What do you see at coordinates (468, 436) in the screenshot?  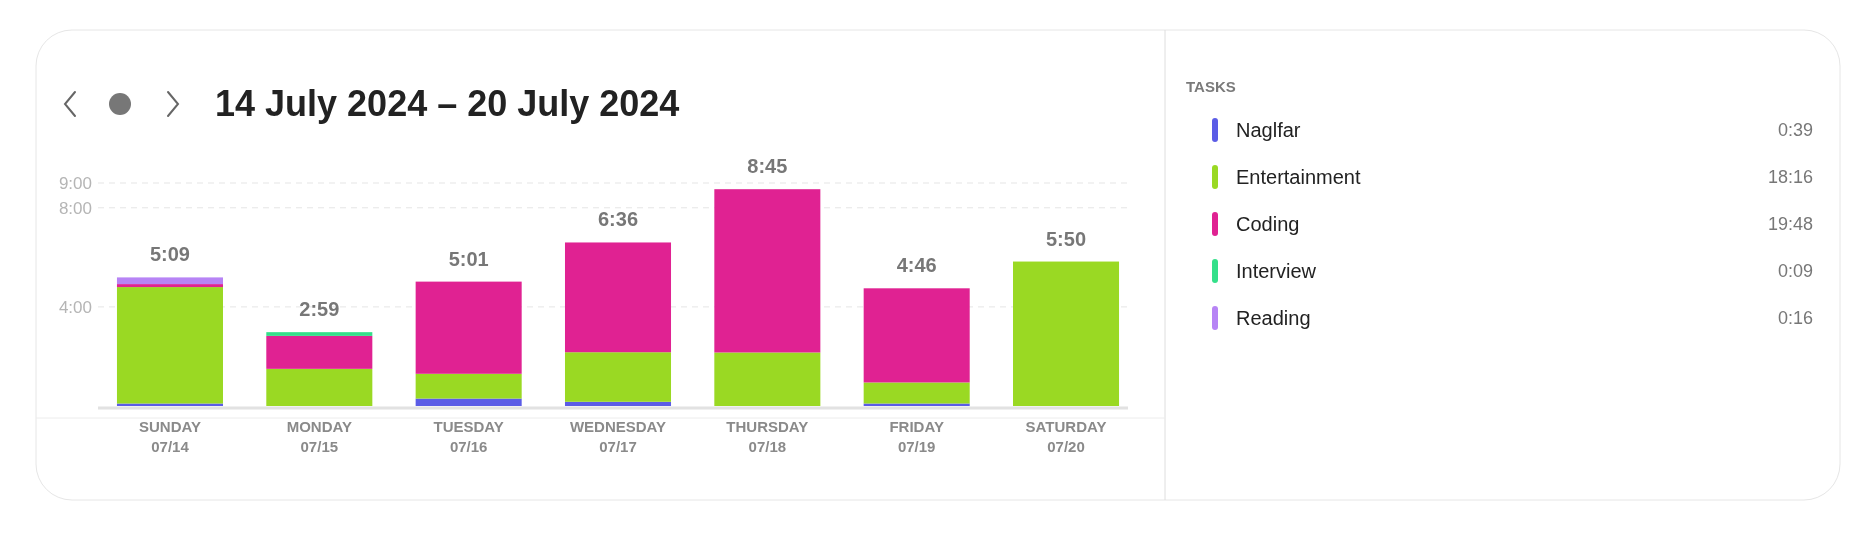 I see `x-tick-label: TUESDAY 07/16` at bounding box center [468, 436].